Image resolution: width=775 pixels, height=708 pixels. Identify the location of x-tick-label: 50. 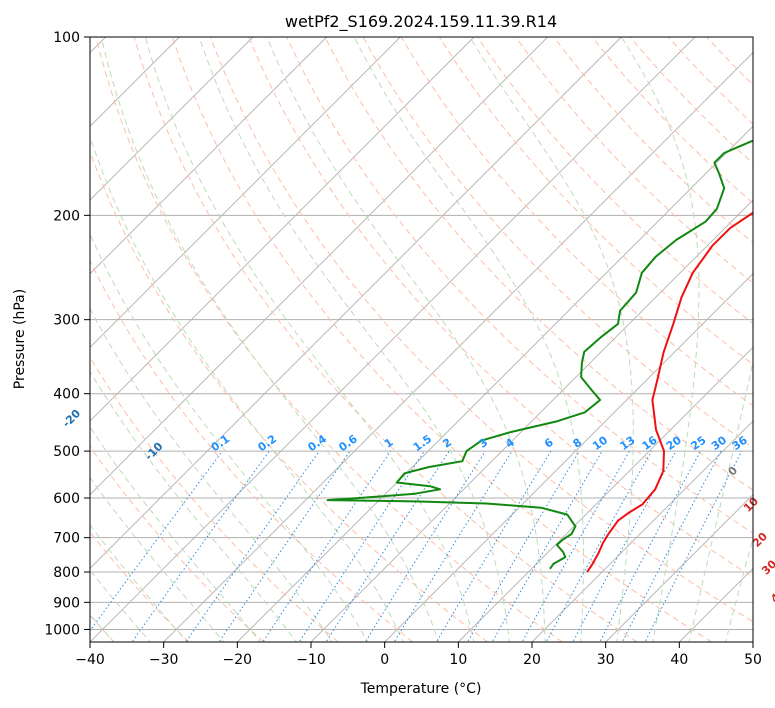
(753, 660).